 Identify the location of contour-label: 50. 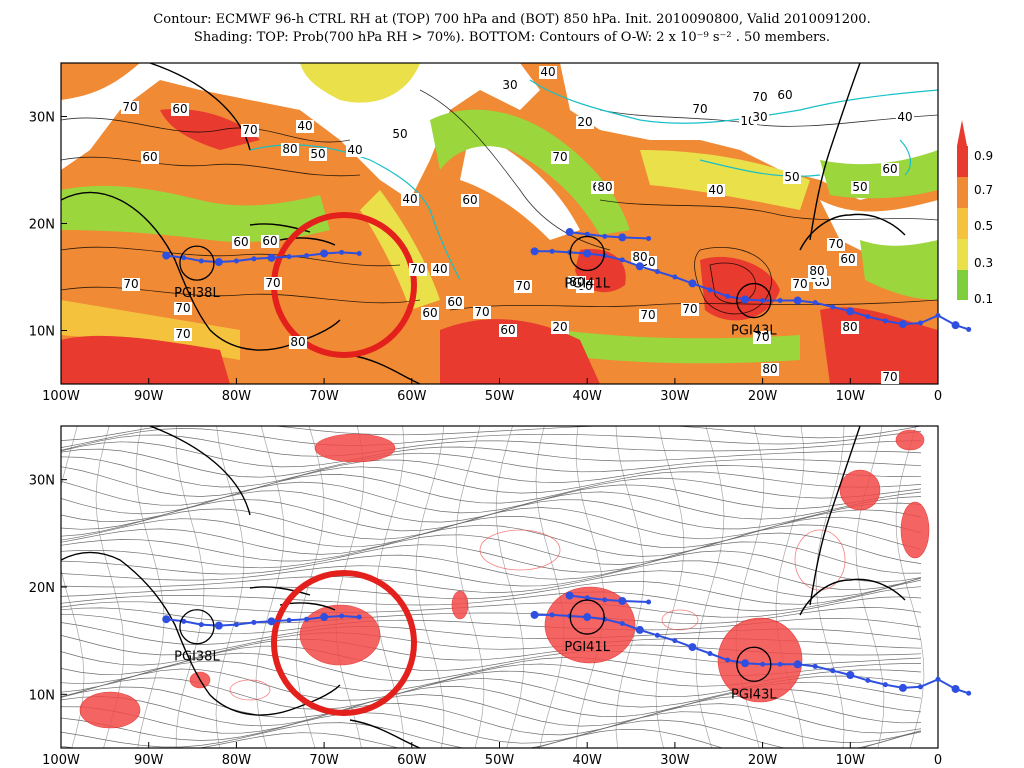
(860, 187).